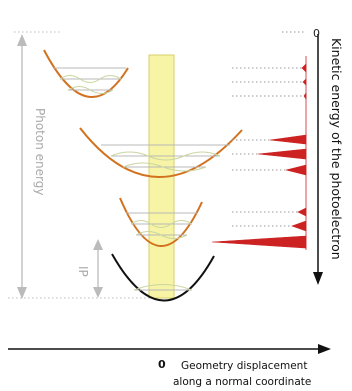 This screenshot has width=352, height=391. Describe the element at coordinates (336, 149) in the screenshot. I see `kinetic-energy-label: Kinetic energy of the photoelectron` at that location.